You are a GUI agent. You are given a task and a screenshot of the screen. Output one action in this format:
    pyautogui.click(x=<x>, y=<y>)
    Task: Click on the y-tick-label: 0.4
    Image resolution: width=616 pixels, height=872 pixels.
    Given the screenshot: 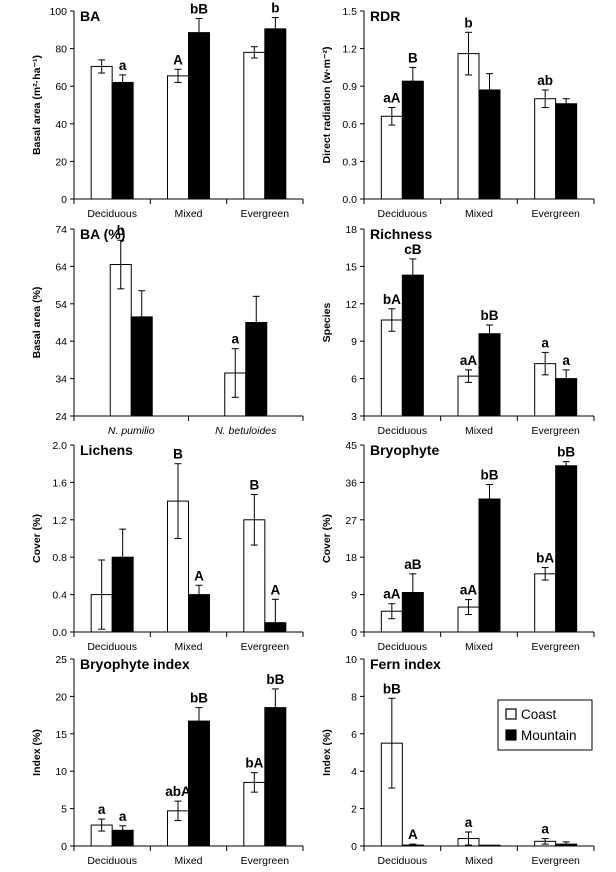 What is the action you would take?
    pyautogui.click(x=59, y=596)
    